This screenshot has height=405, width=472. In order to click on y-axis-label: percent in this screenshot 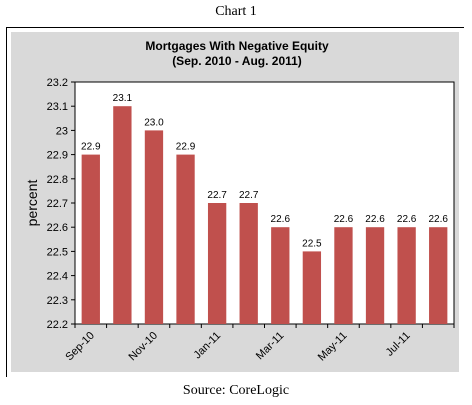, I will do `click(32, 203)`.